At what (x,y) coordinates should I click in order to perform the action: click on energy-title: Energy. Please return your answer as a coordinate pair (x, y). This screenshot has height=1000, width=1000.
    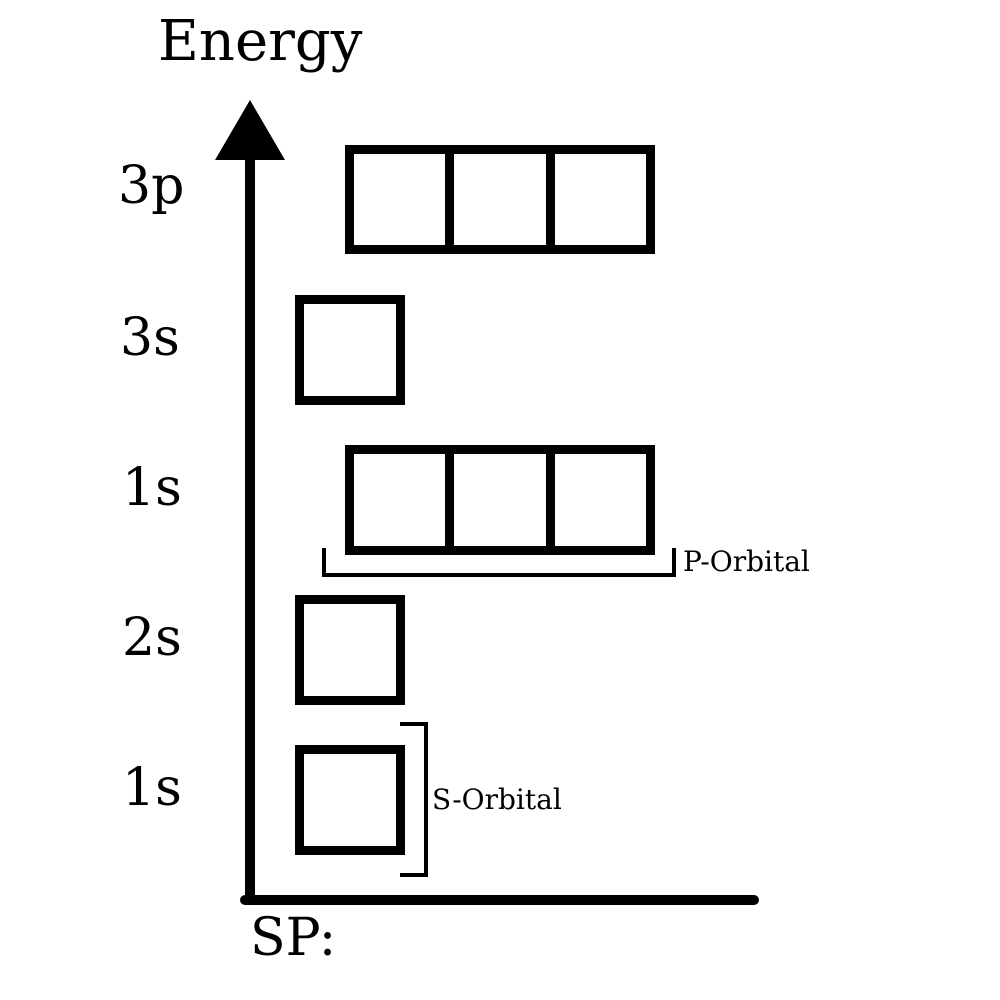
    Looking at the image, I should click on (260, 41).